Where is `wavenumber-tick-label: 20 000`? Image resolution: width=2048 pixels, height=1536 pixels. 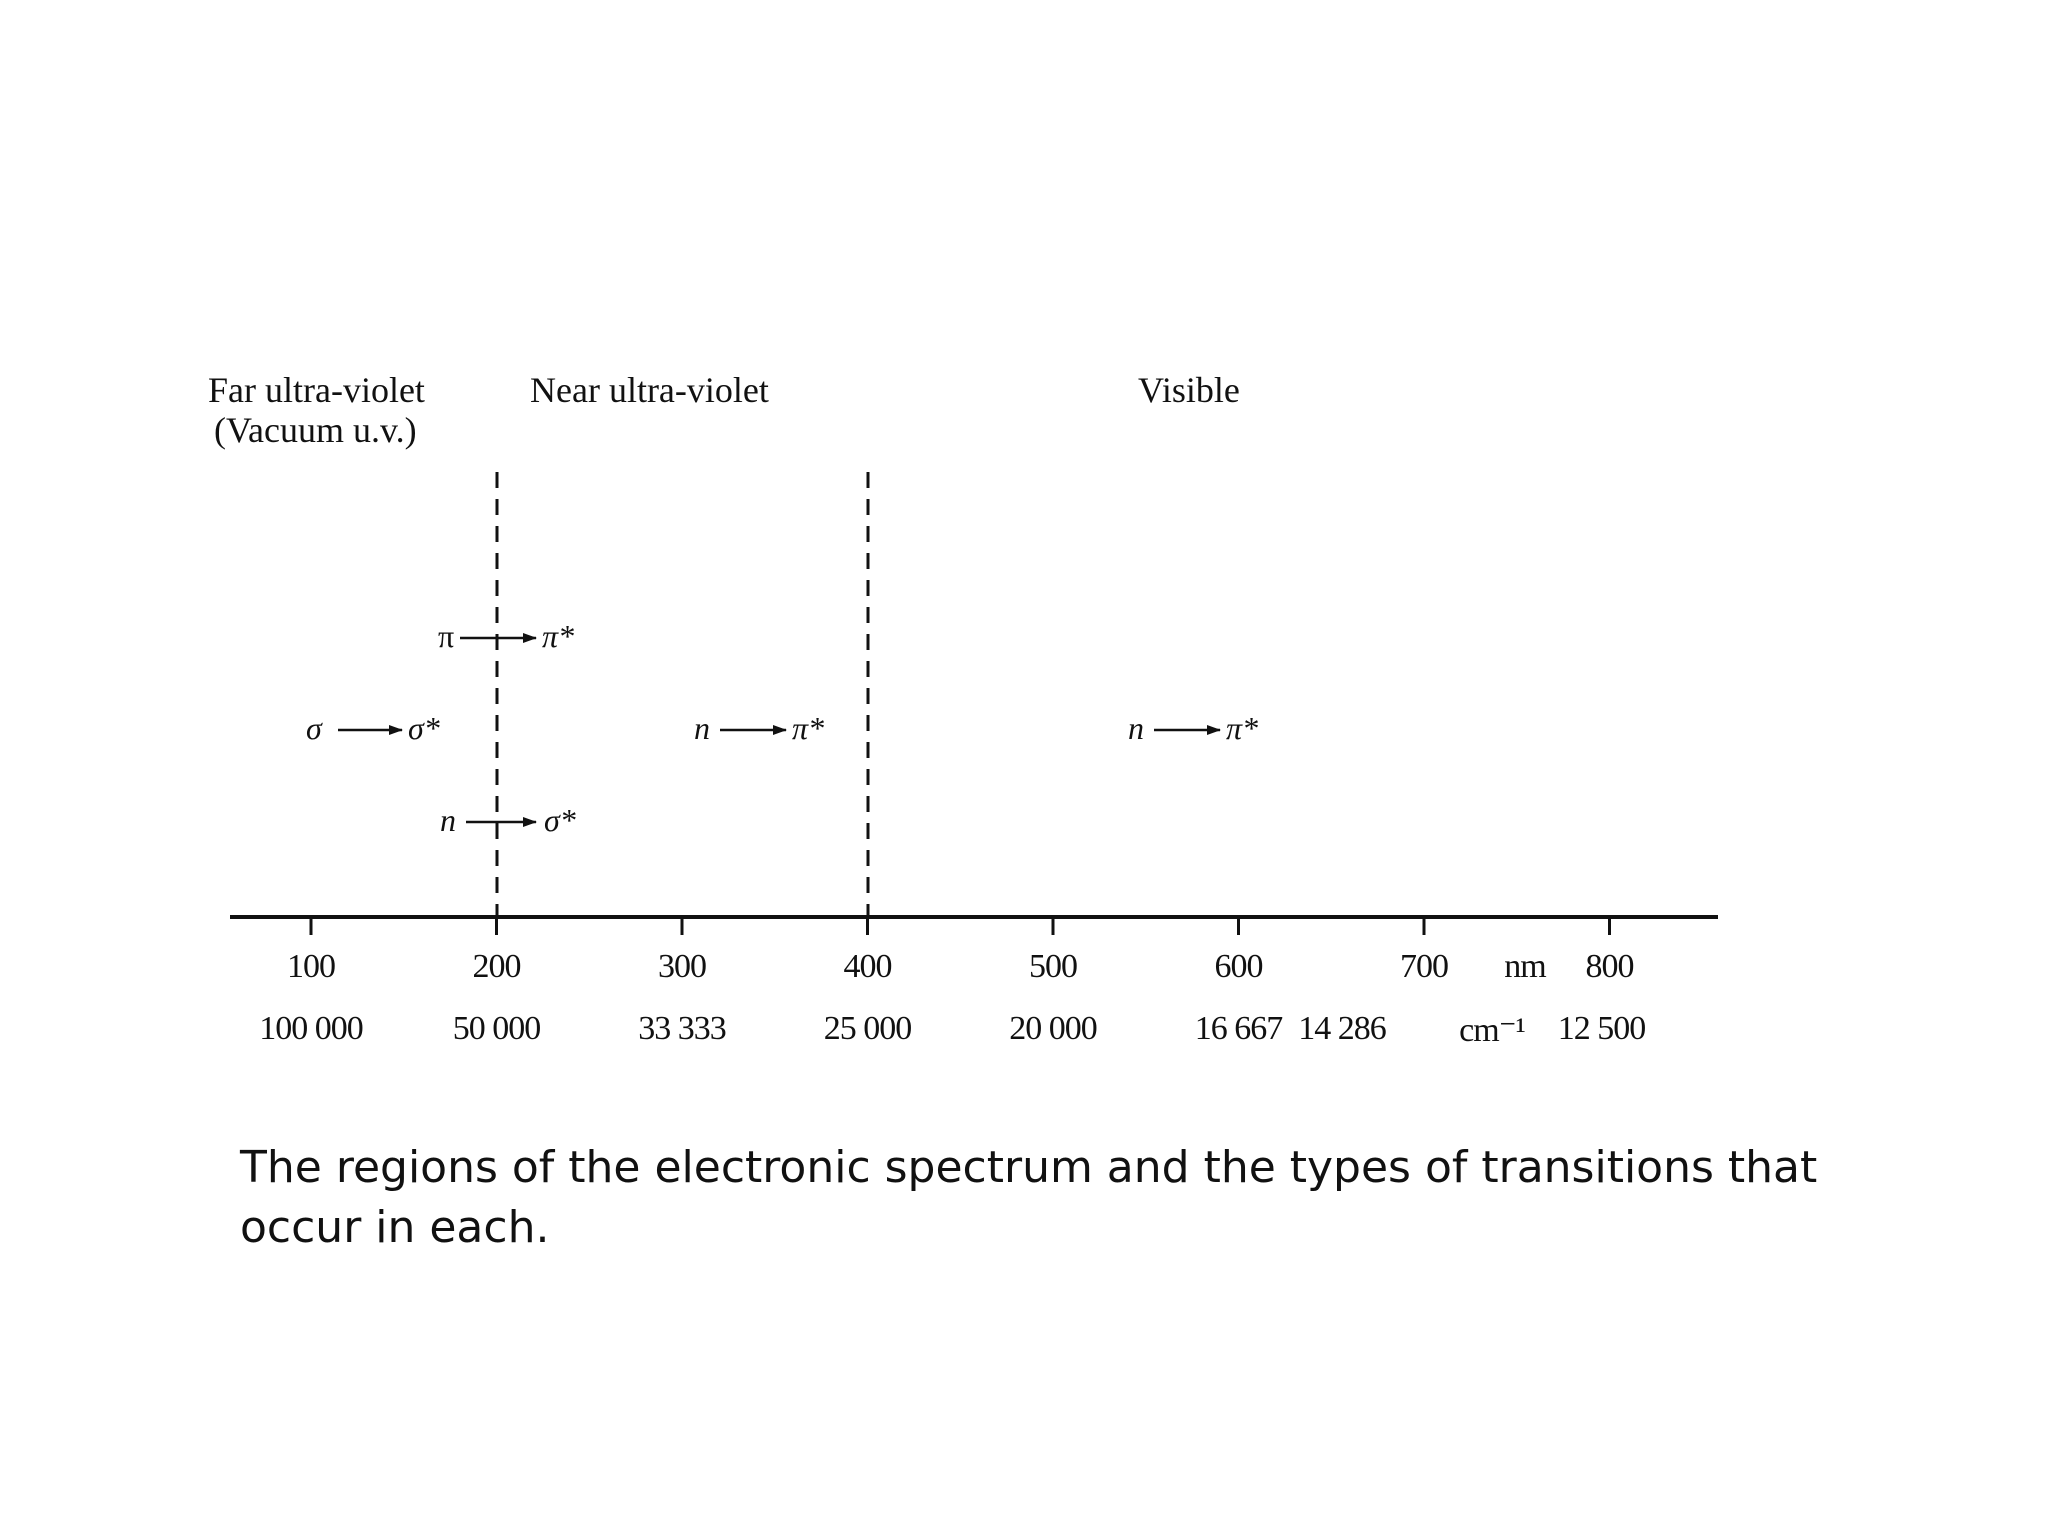
wavenumber-tick-label: 20 000 is located at coordinates (1053, 1028).